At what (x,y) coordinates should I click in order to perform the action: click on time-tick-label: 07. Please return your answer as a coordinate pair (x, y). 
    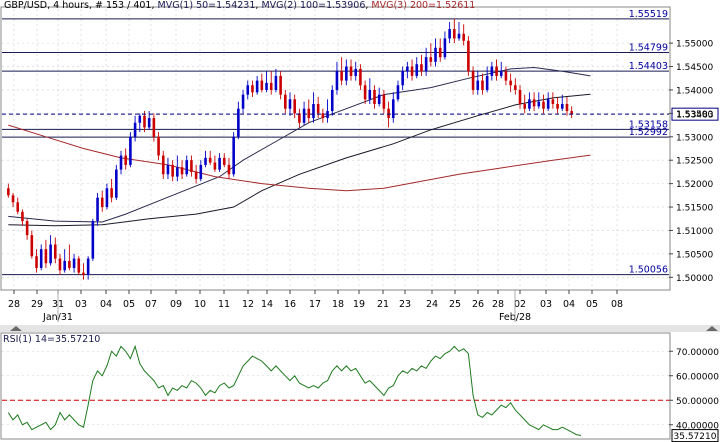
    Looking at the image, I should click on (151, 304).